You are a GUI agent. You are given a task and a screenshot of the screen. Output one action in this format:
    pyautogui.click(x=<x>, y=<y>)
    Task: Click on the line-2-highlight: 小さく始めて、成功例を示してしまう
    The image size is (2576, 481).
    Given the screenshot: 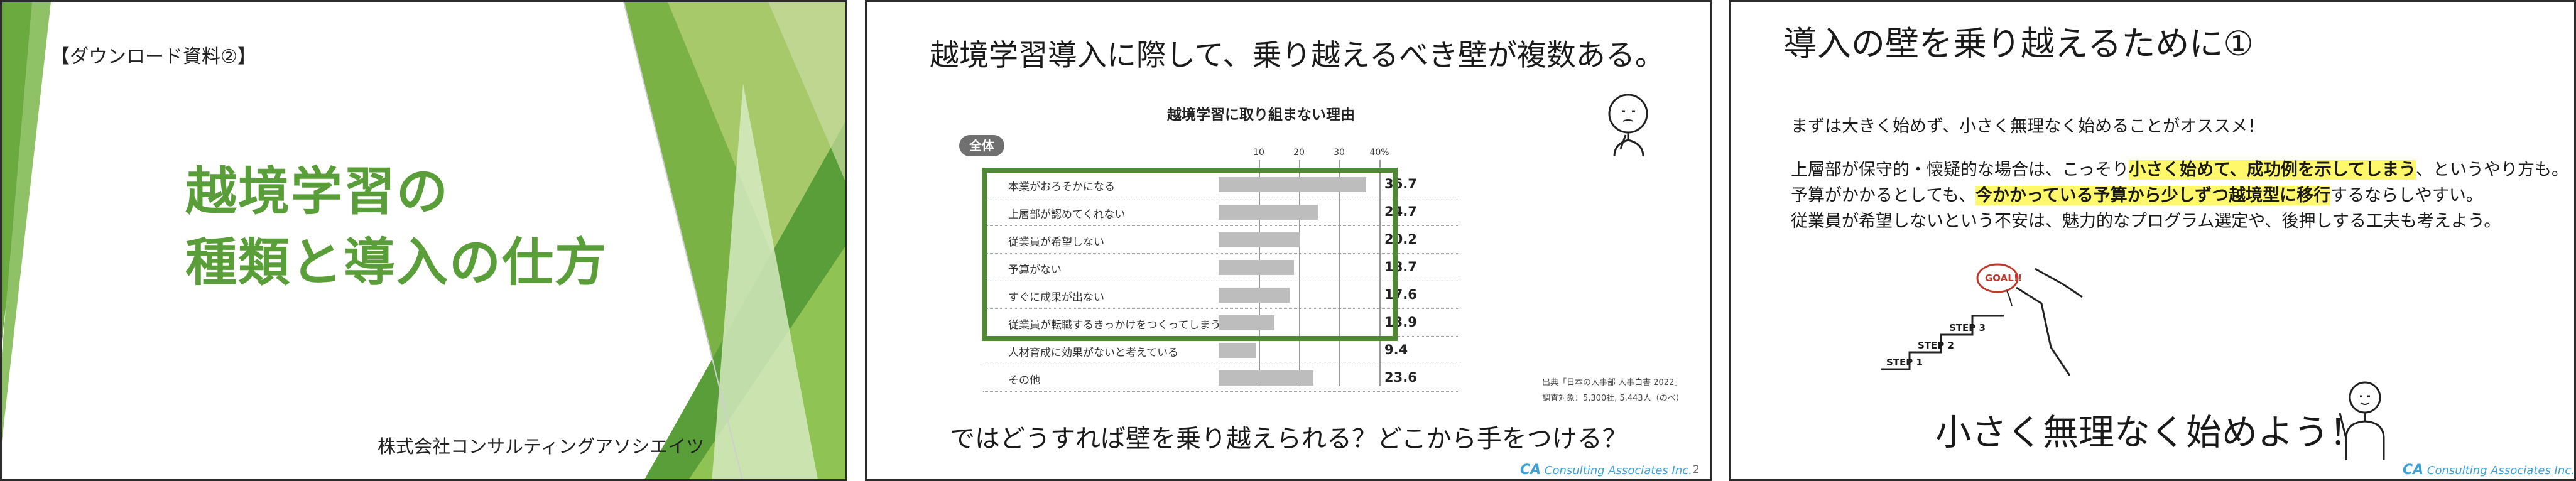 What is the action you would take?
    pyautogui.click(x=2272, y=170)
    